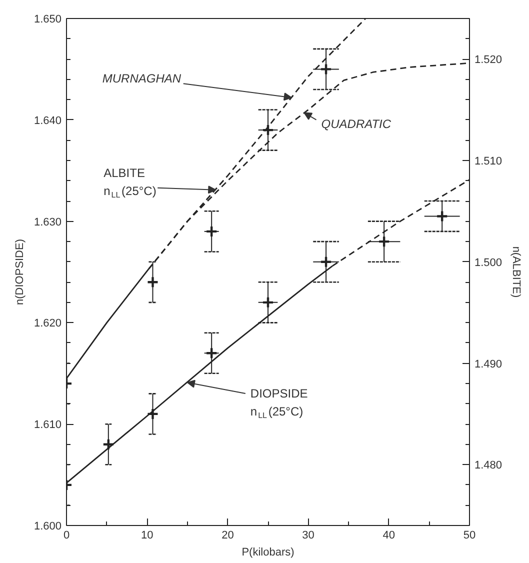 Image resolution: width=529 pixels, height=563 pixels. What do you see at coordinates (268, 552) in the screenshot?
I see `x-axis-title: P(kilobars)` at bounding box center [268, 552].